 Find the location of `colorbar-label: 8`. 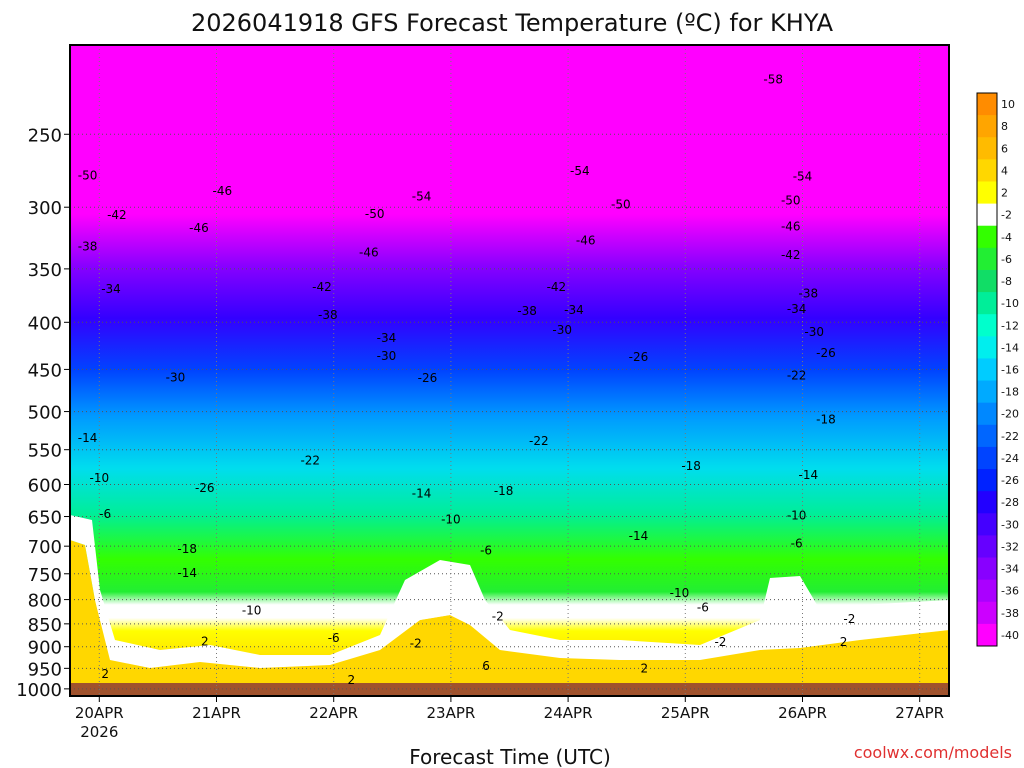

colorbar-label: 8 is located at coordinates (1004, 126).